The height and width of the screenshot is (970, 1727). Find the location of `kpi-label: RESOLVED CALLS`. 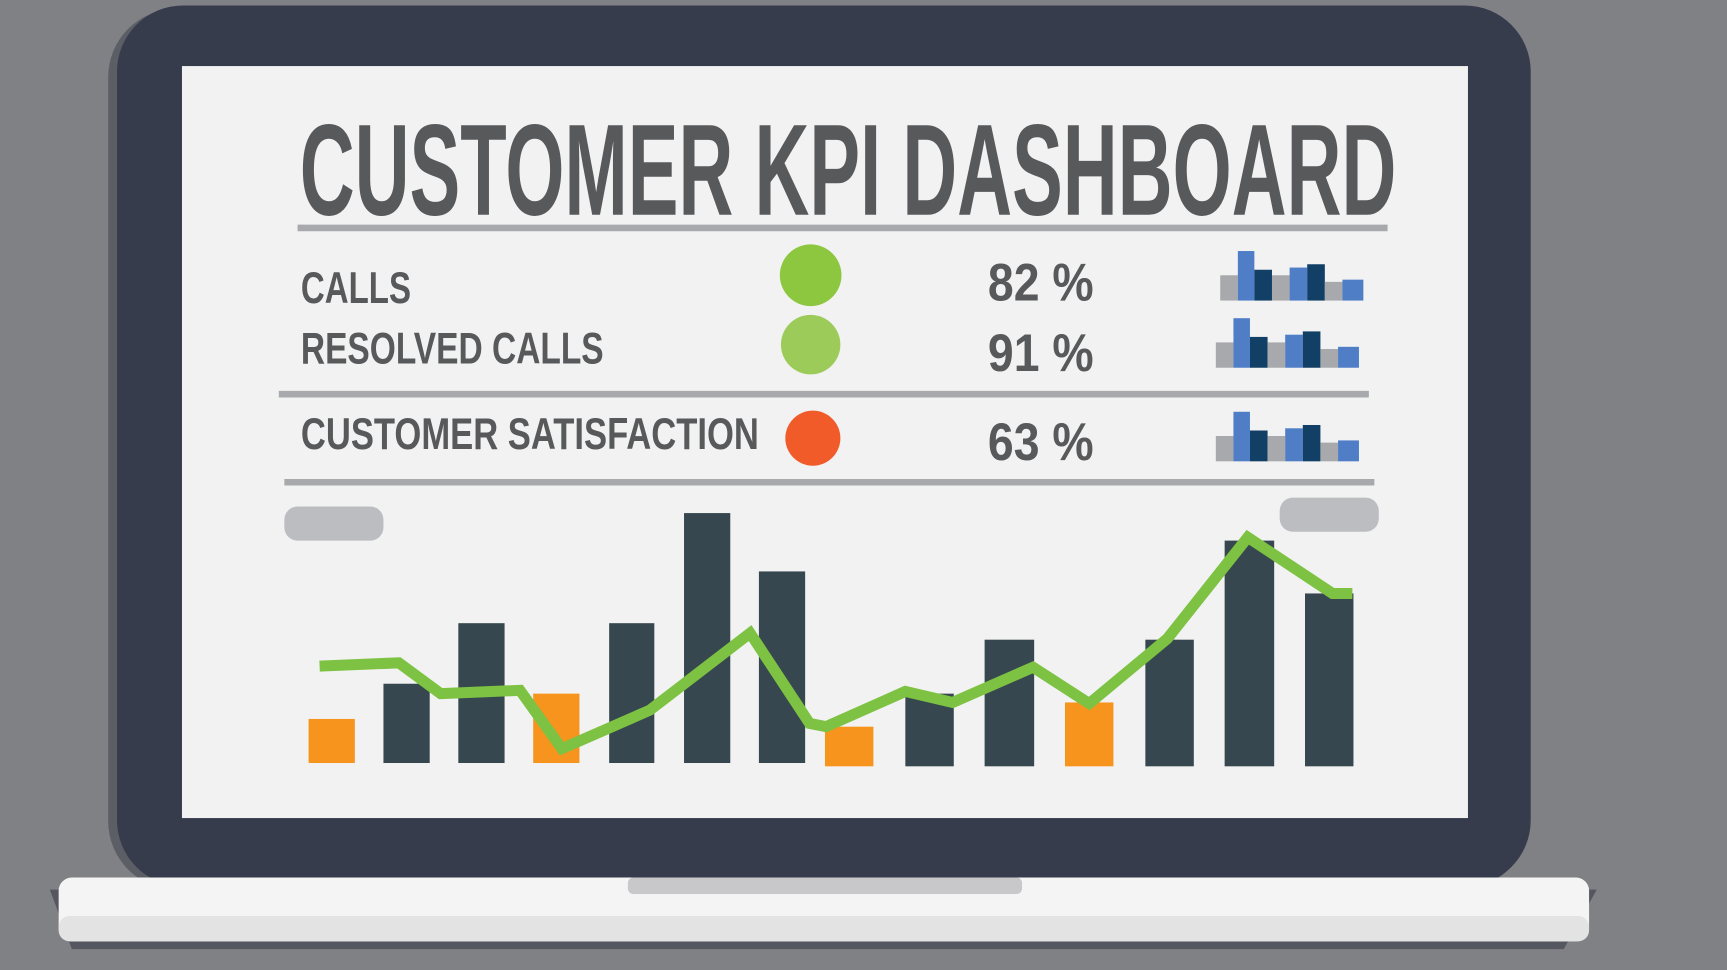

kpi-label: RESOLVED CALLS is located at coordinates (452, 348).